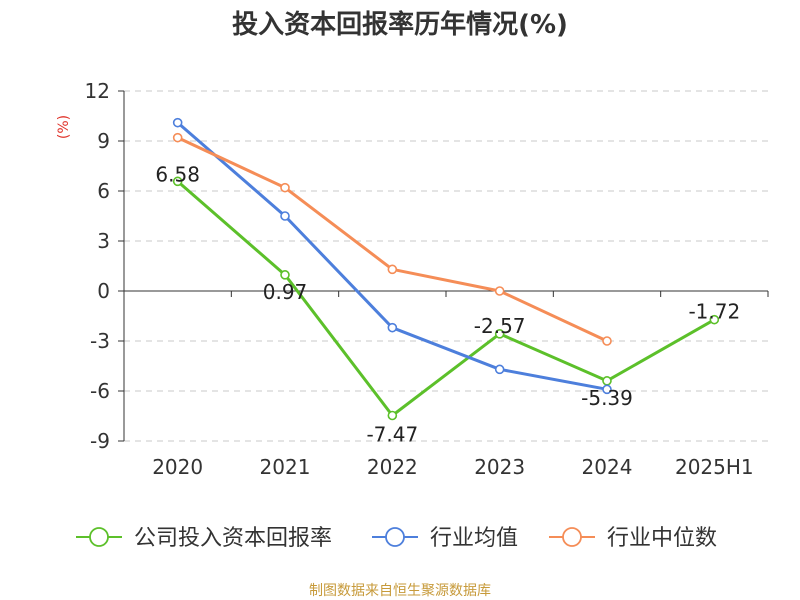 The height and width of the screenshot is (600, 800). What do you see at coordinates (714, 467) in the screenshot?
I see `x-tick-label-5: 2025H1` at bounding box center [714, 467].